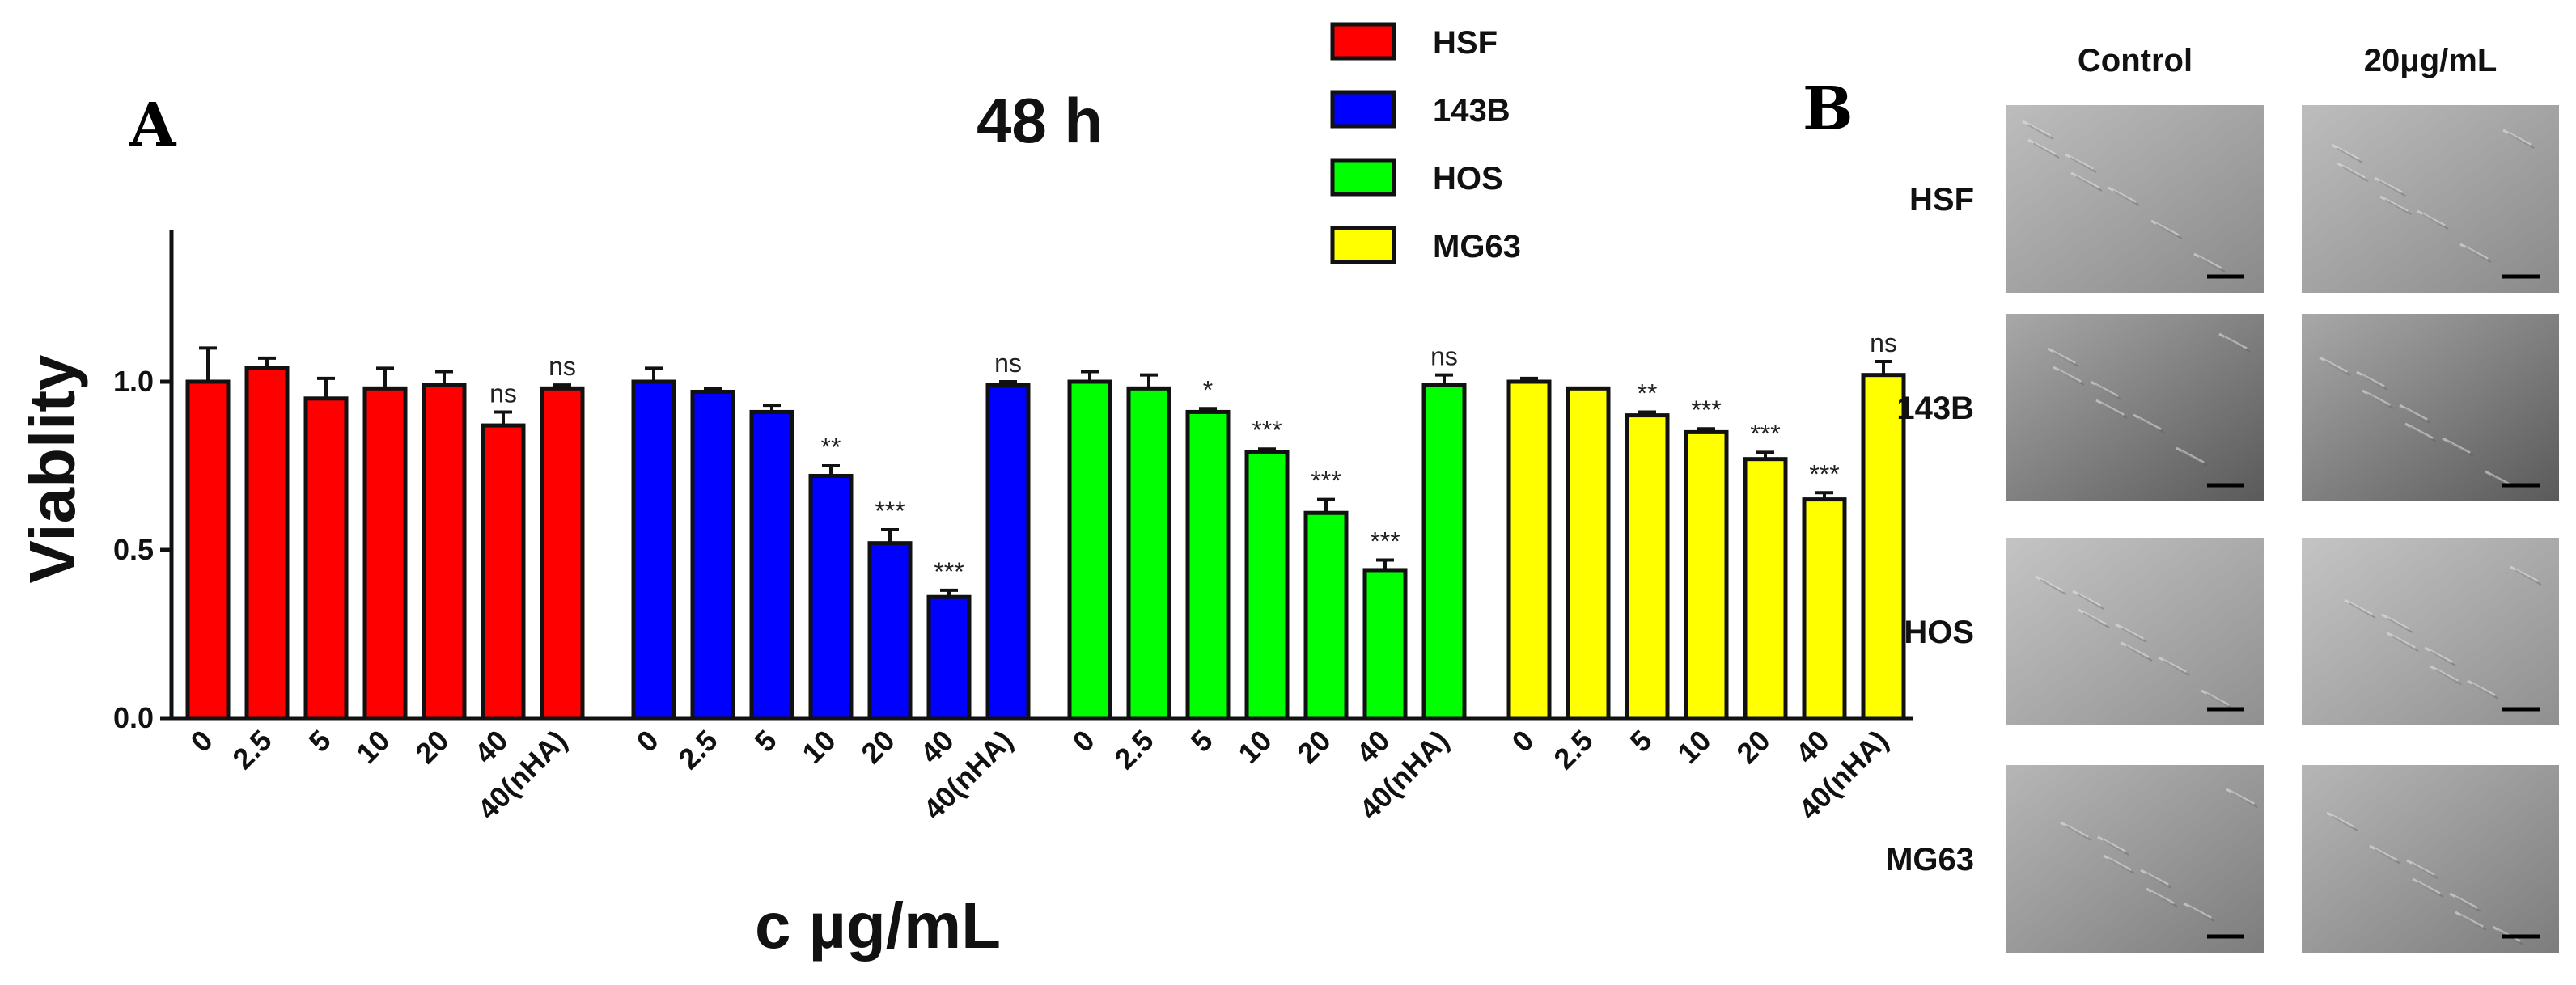  What do you see at coordinates (1040, 120) in the screenshot?
I see `chart-title: 48 h` at bounding box center [1040, 120].